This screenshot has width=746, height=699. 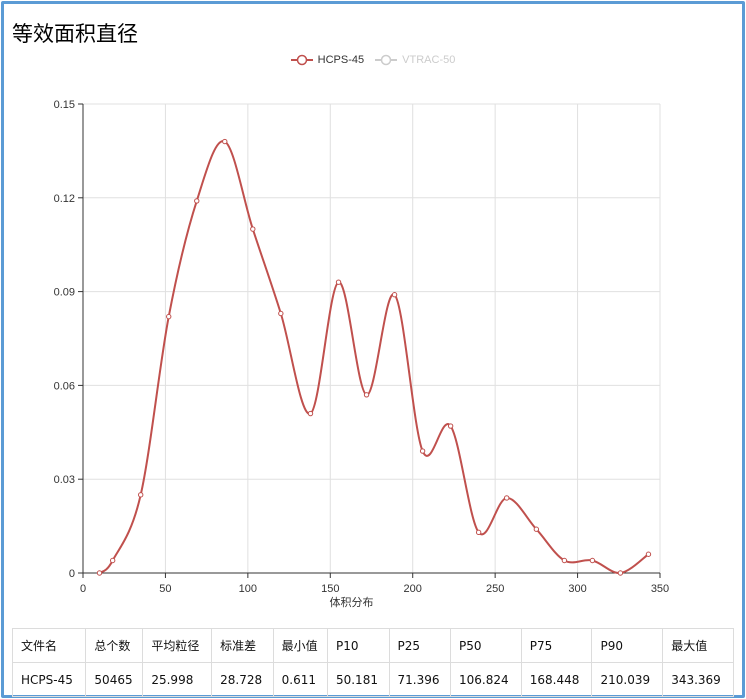 I want to click on header-cell: P50, so click(x=486, y=645).